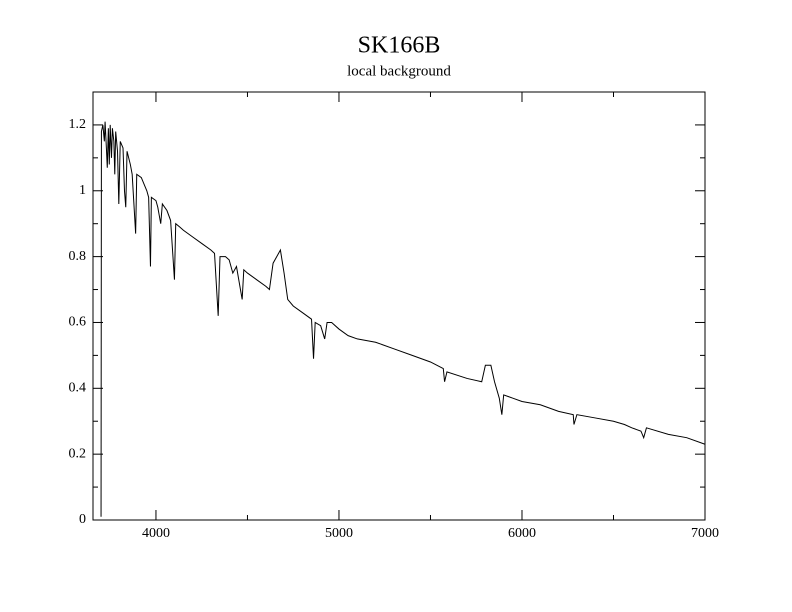 This screenshot has height=612, width=792. I want to click on x-tick-label: 7000, so click(705, 533).